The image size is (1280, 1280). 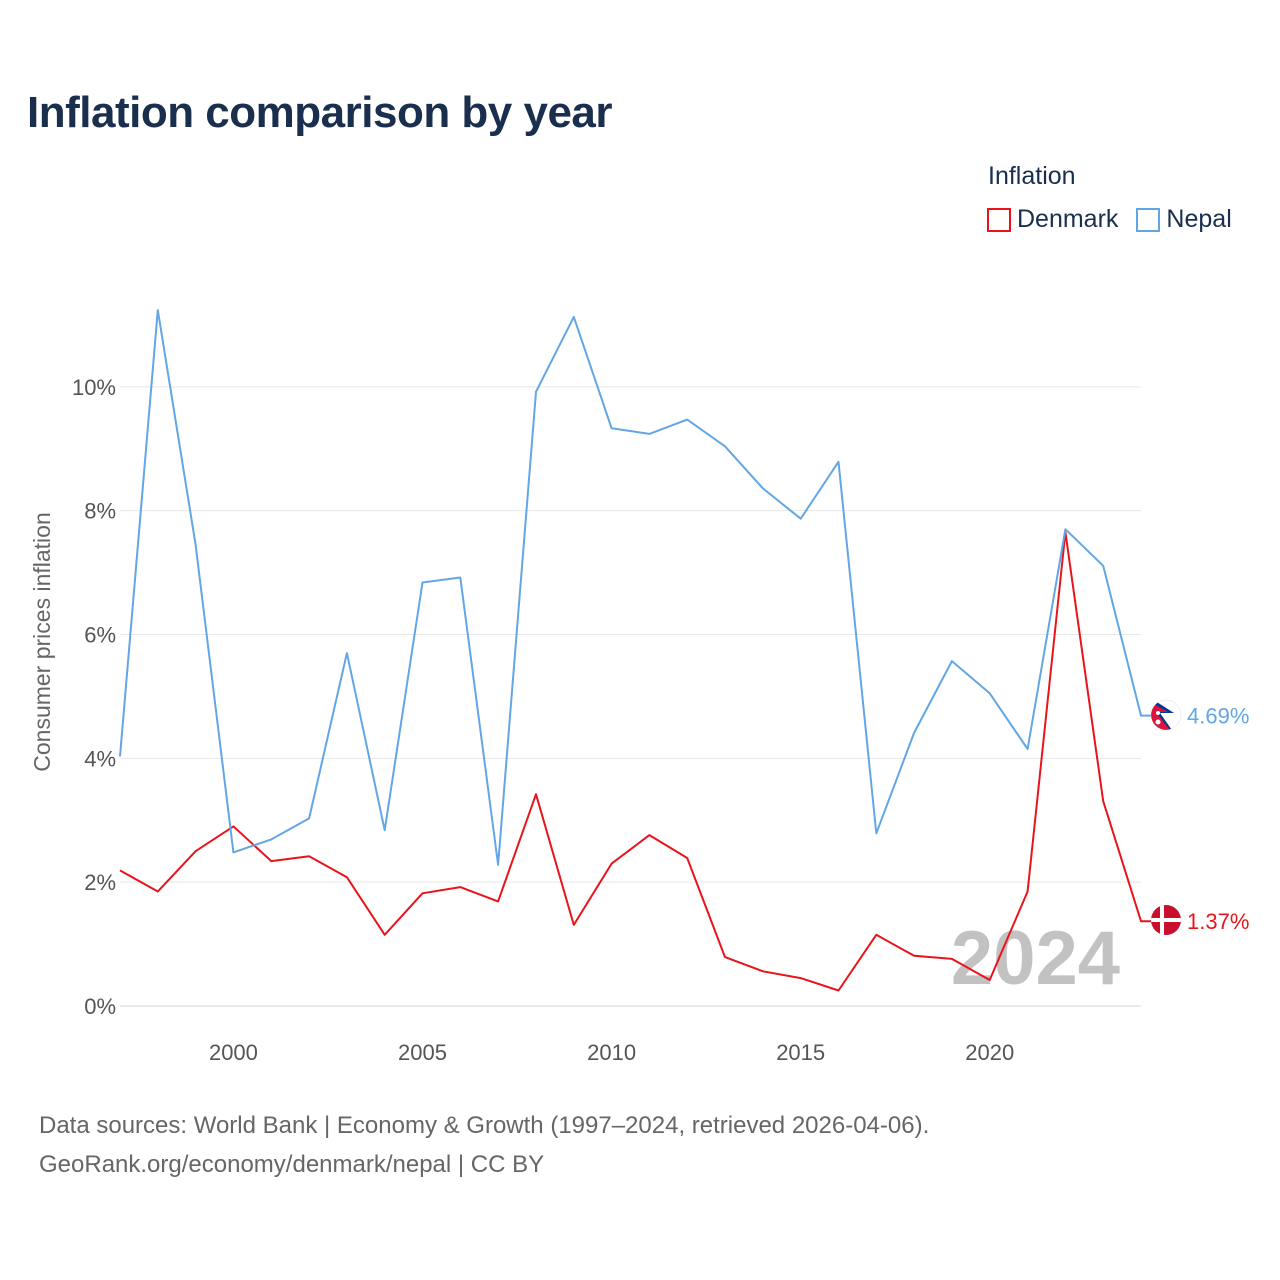 I want to click on legend: Denmark Nepal, so click(x=1109, y=219).